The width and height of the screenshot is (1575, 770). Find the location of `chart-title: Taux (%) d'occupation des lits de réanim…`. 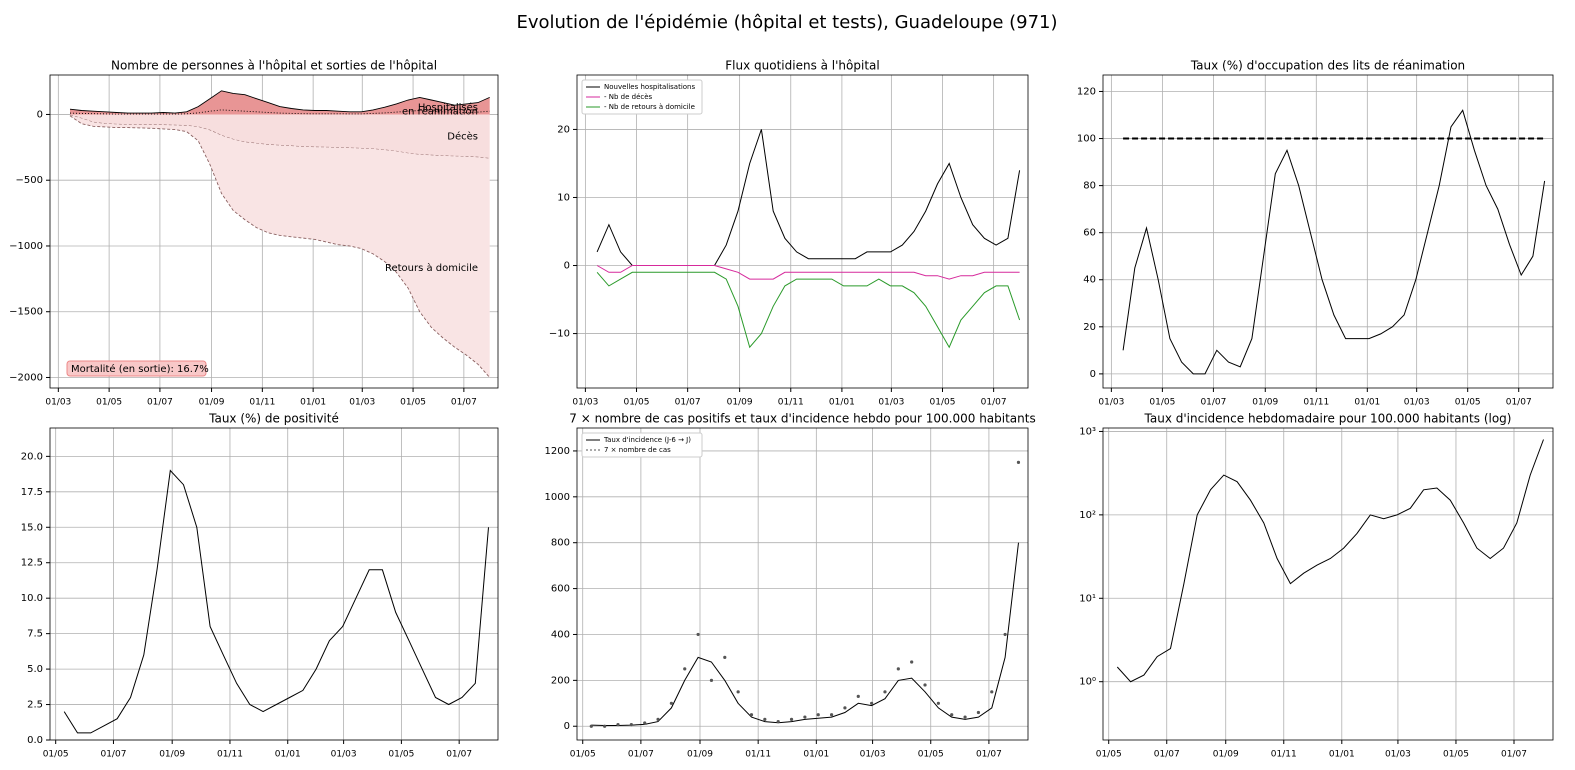

chart-title: Taux (%) d'occupation des lits de réanim… is located at coordinates (1327, 66).